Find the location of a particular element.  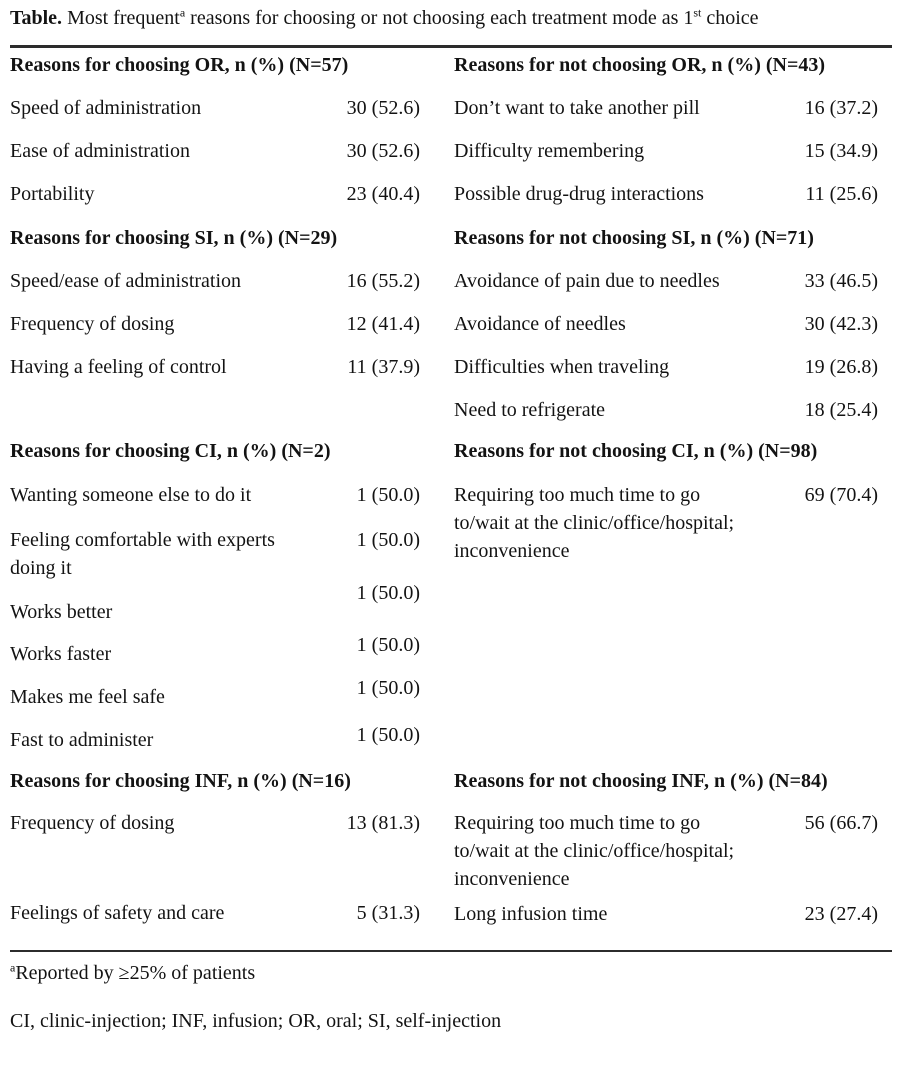

ordinal-st-superscript: st is located at coordinates (697, 12).